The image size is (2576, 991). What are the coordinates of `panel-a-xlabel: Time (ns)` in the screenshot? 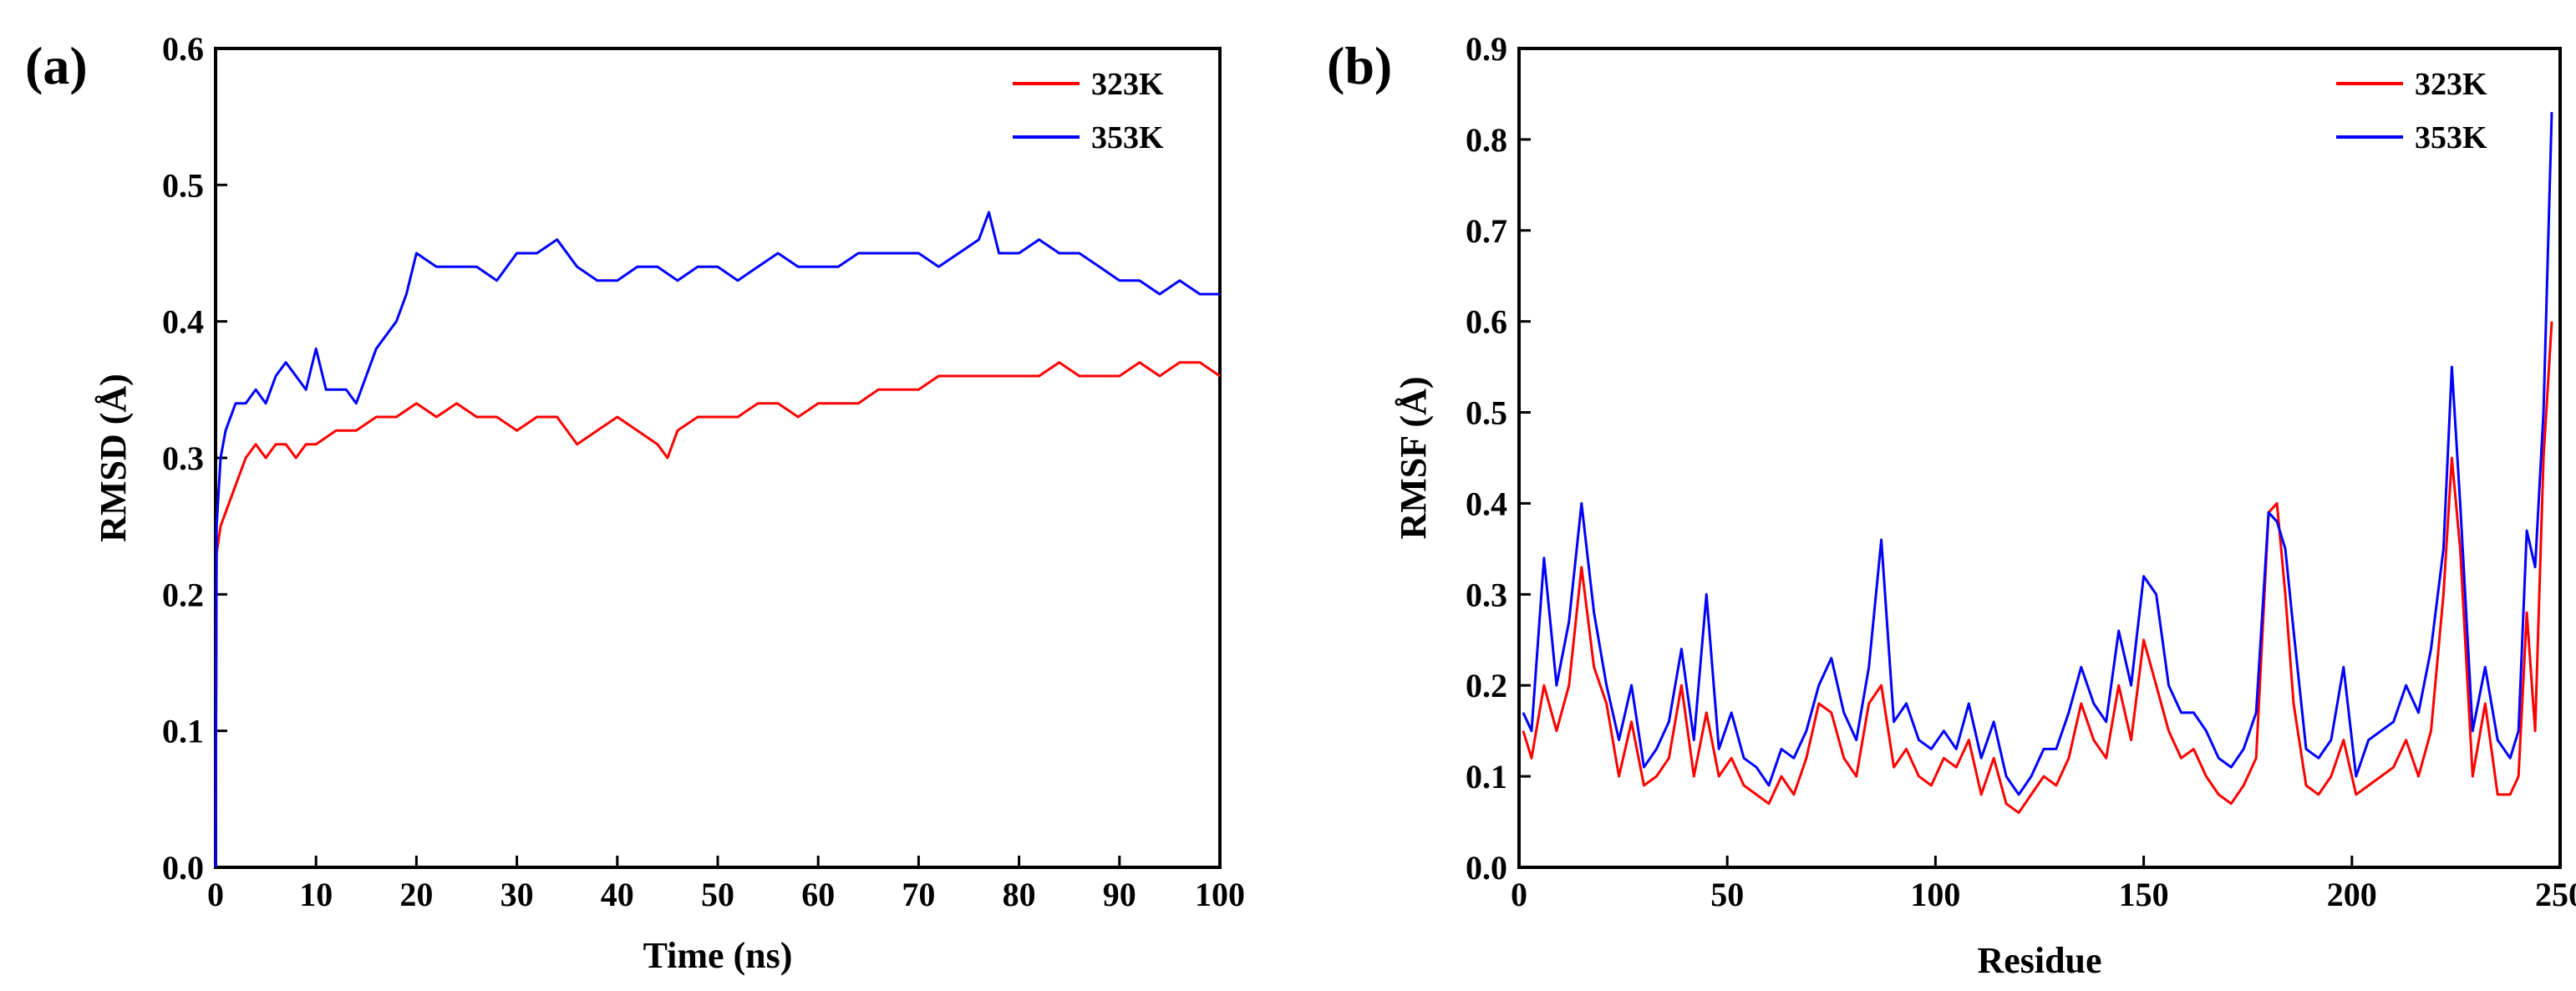 It's located at (718, 955).